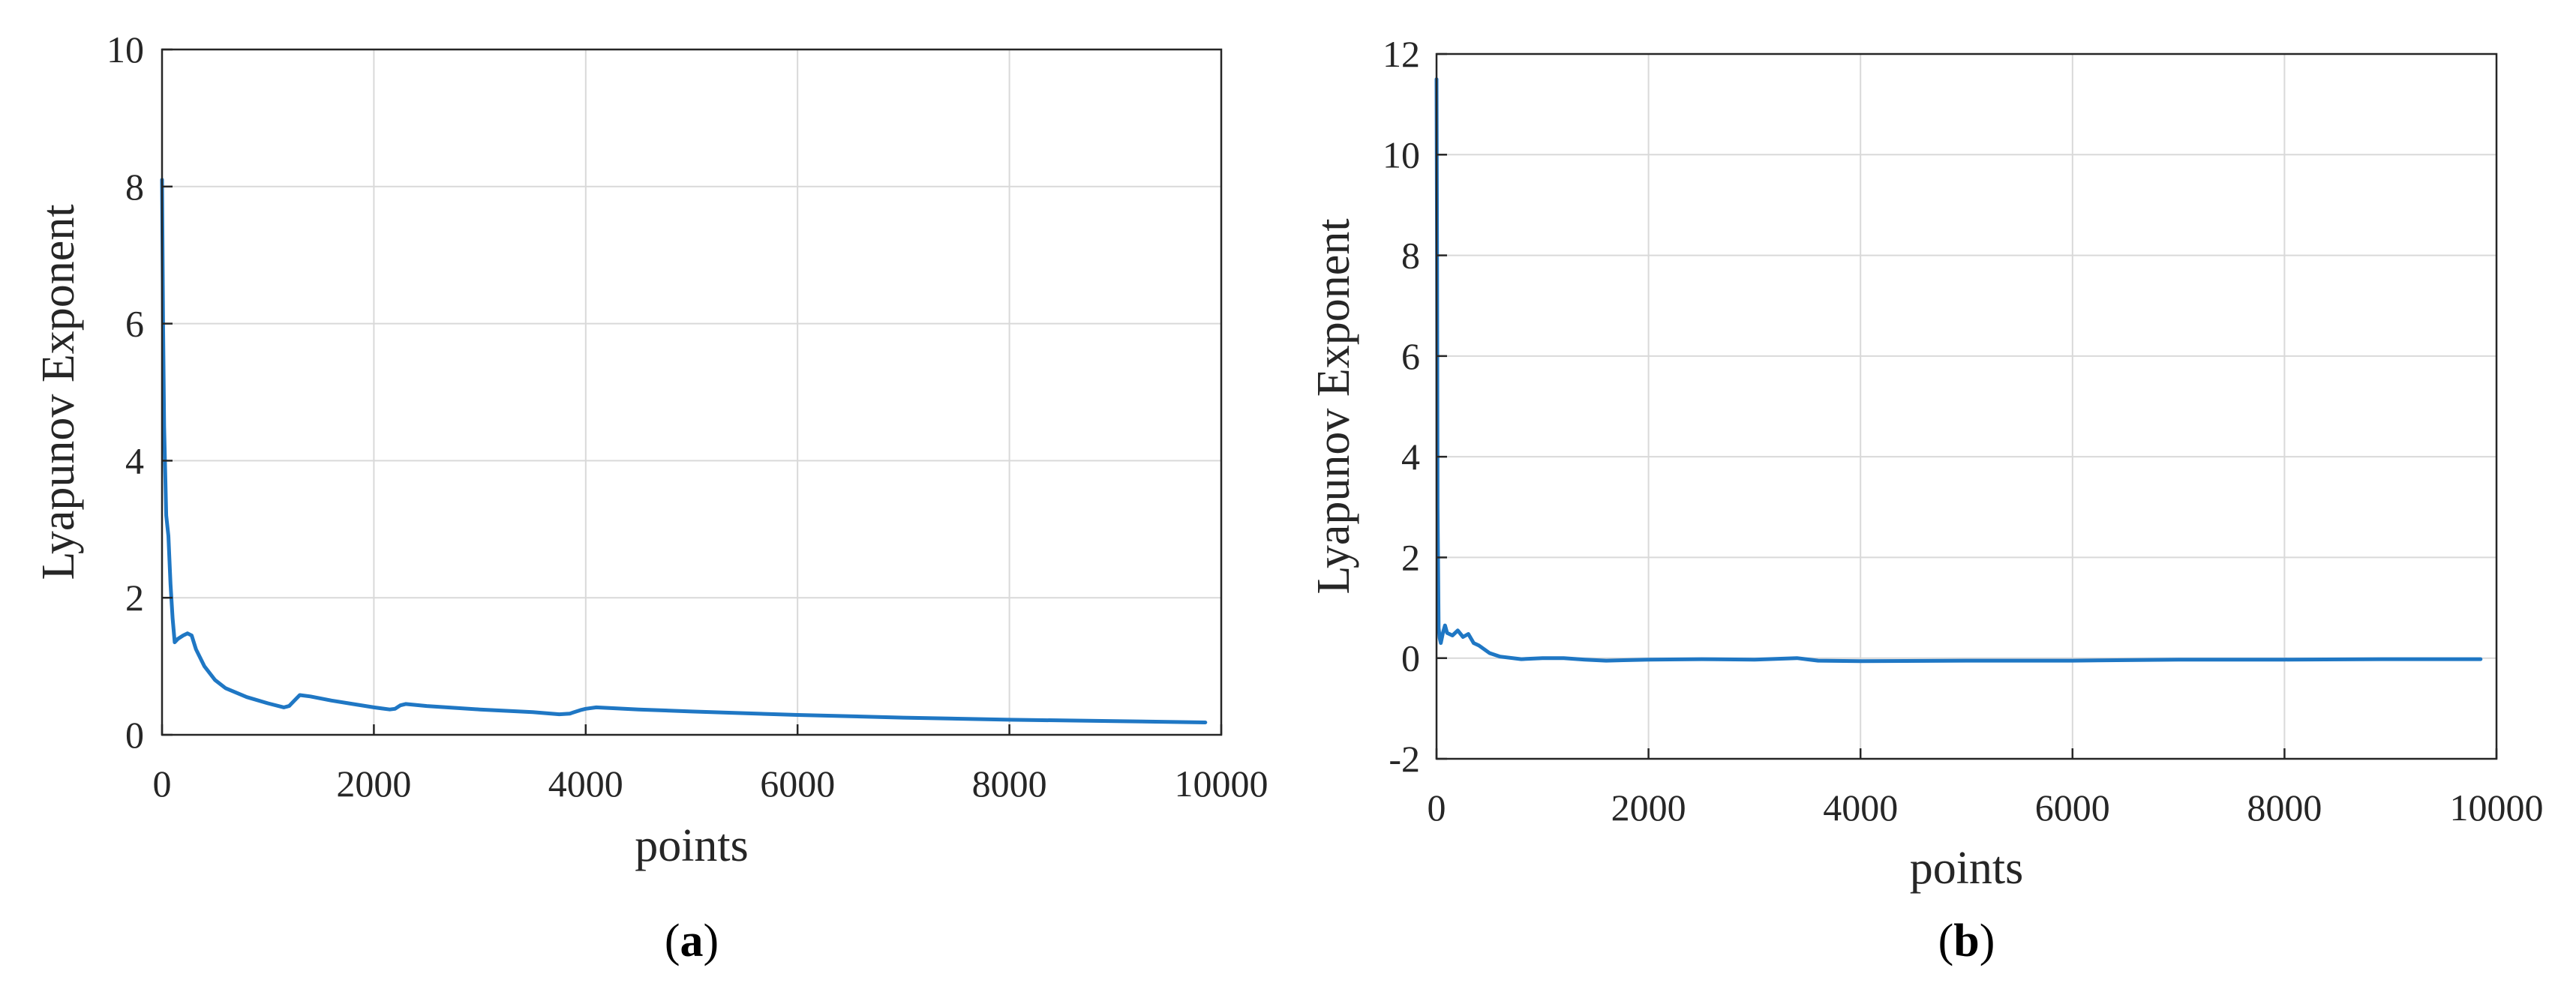 The width and height of the screenshot is (2576, 989). What do you see at coordinates (1401, 54) in the screenshot?
I see `y-tick-label: 12` at bounding box center [1401, 54].